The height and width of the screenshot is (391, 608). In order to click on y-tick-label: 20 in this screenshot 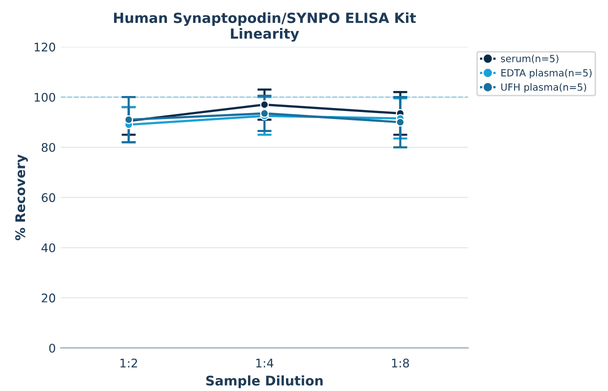, I will do `click(49, 298)`.